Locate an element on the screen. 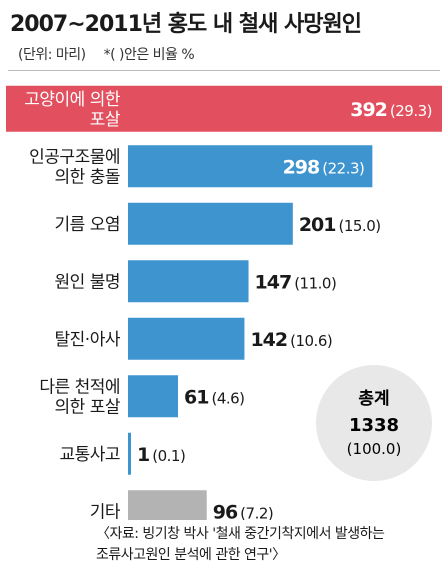 Image resolution: width=448 pixels, height=575 pixels. chart-subtitle: (단위: 마리) *( )안은 비율 % is located at coordinates (106, 54).